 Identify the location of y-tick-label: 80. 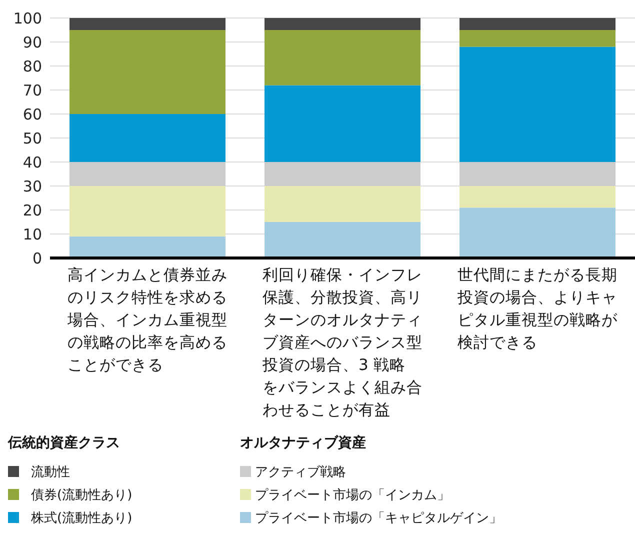
(32, 66).